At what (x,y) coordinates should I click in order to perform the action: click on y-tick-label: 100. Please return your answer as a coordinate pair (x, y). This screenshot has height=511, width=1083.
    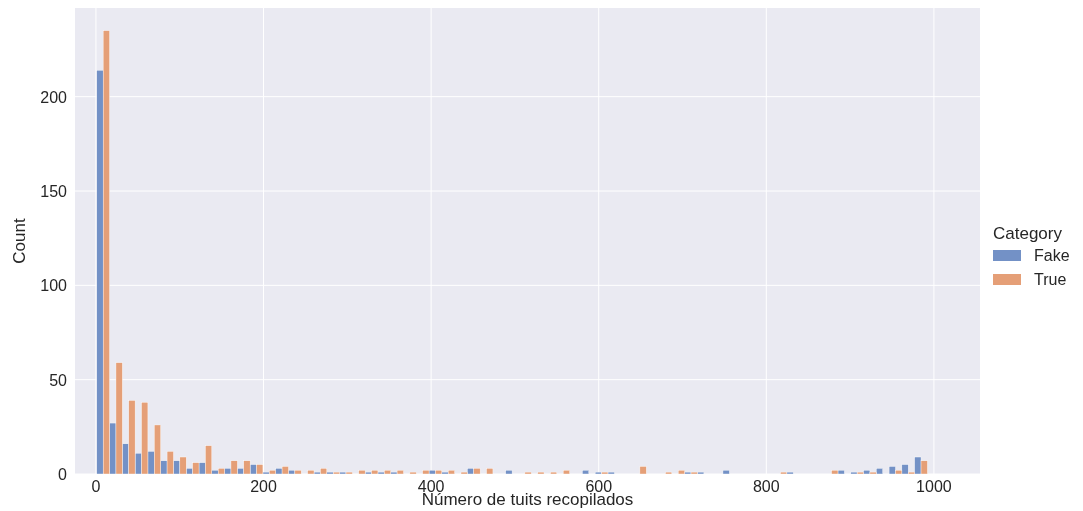
    Looking at the image, I should click on (54, 286).